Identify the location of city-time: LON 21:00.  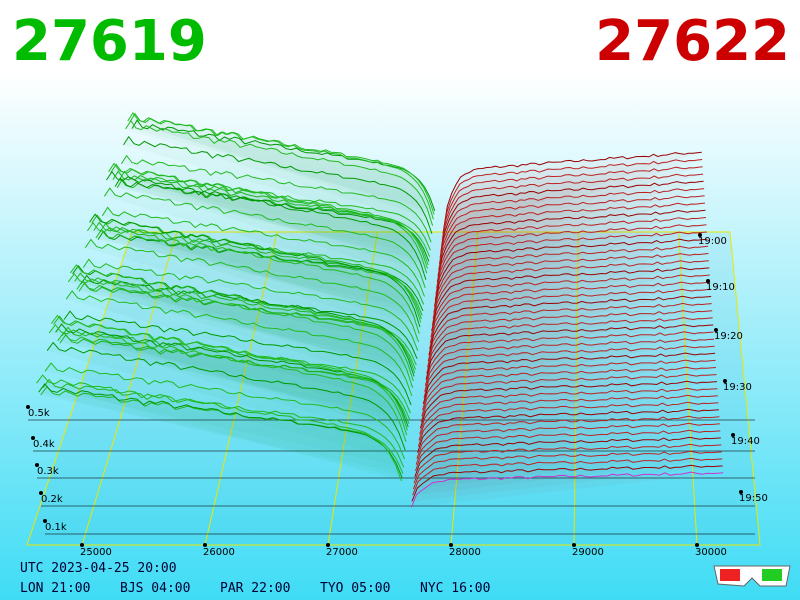
(55, 588).